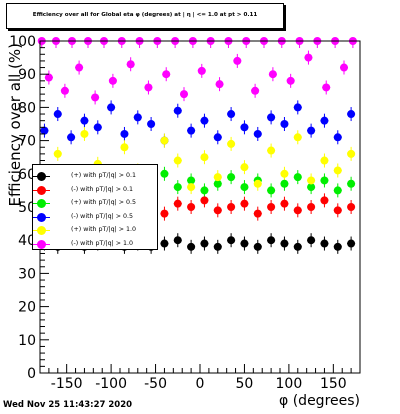 The width and height of the screenshot is (400, 414). Describe the element at coordinates (319, 401) in the screenshot. I see `x-axis-title: φ (degrees)` at that location.